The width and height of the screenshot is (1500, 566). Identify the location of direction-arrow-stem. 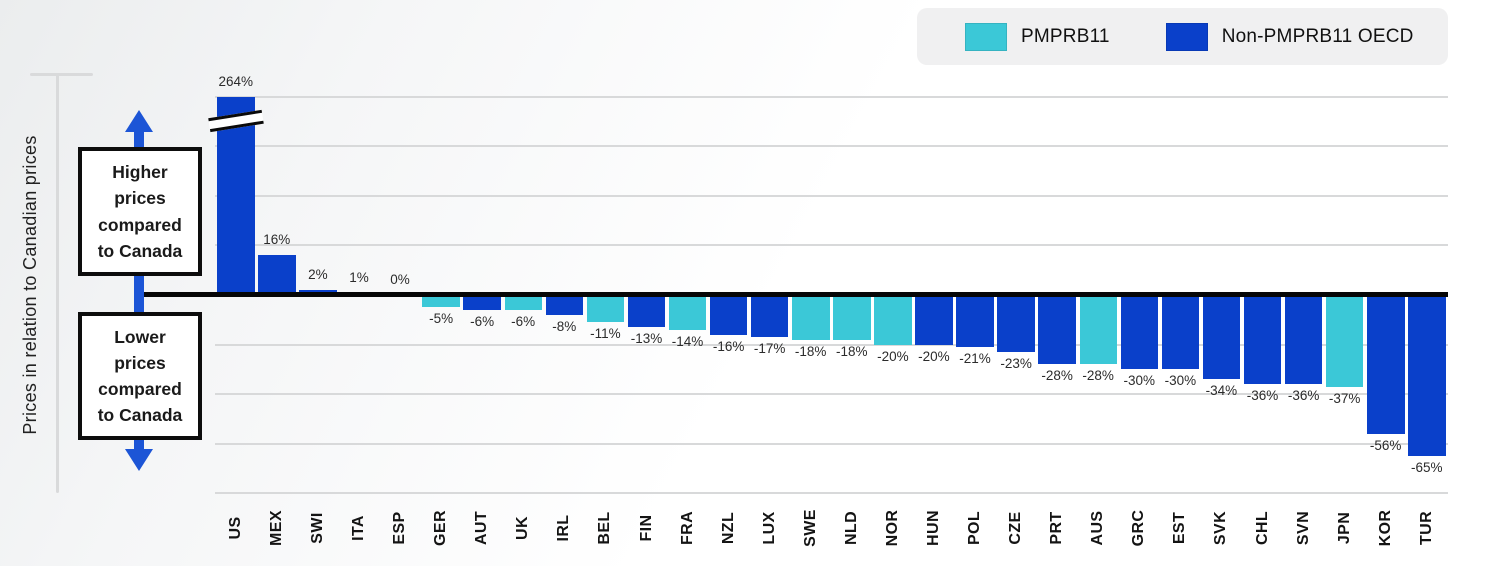
(139, 290).